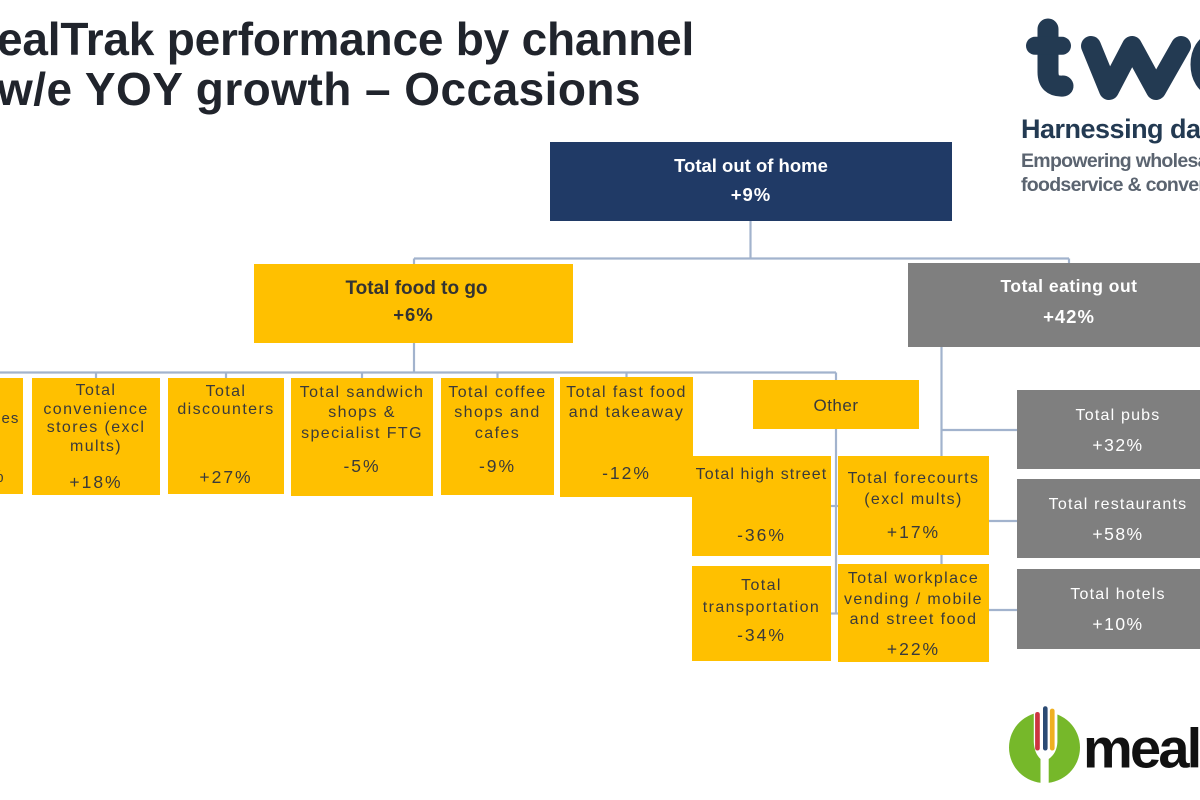  What do you see at coordinates (1141, 748) in the screenshot?
I see `svg-text: mealtr` at bounding box center [1141, 748].